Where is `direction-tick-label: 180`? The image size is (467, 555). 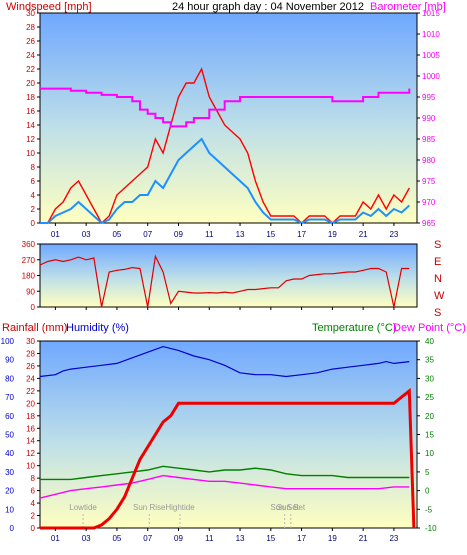
direction-tick-label: 180 is located at coordinates (29, 276).